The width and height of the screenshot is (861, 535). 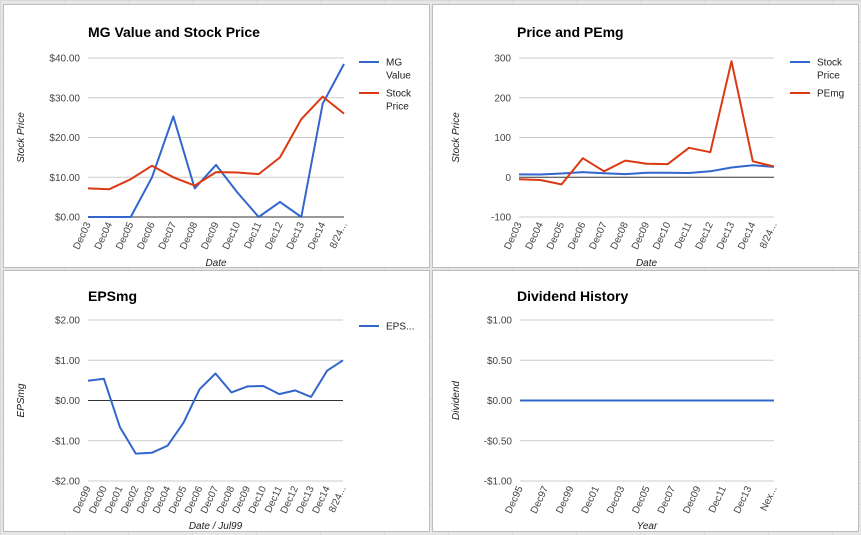 What do you see at coordinates (515, 499) in the screenshot?
I see `x-tick-label: Dec95` at bounding box center [515, 499].